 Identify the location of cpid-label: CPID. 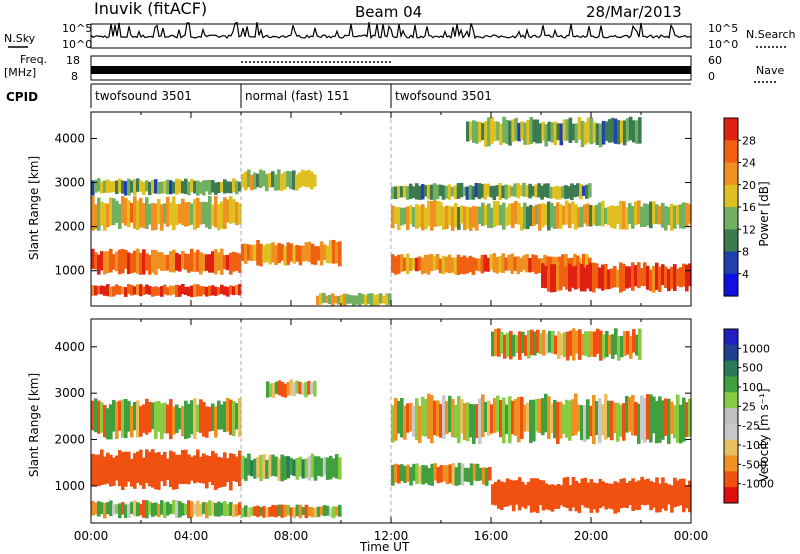
(22, 97).